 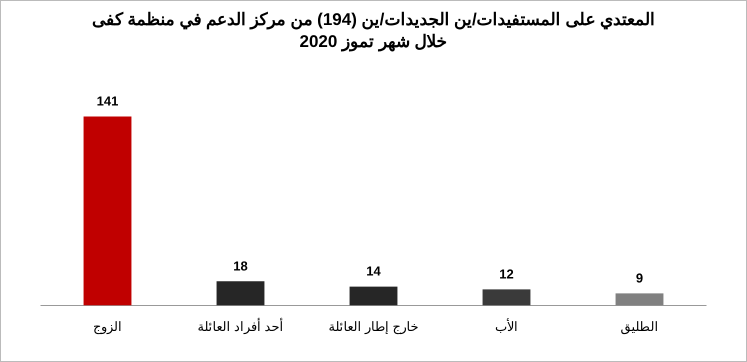 What do you see at coordinates (639, 326) in the screenshot?
I see `x-tick-label: الطليق` at bounding box center [639, 326].